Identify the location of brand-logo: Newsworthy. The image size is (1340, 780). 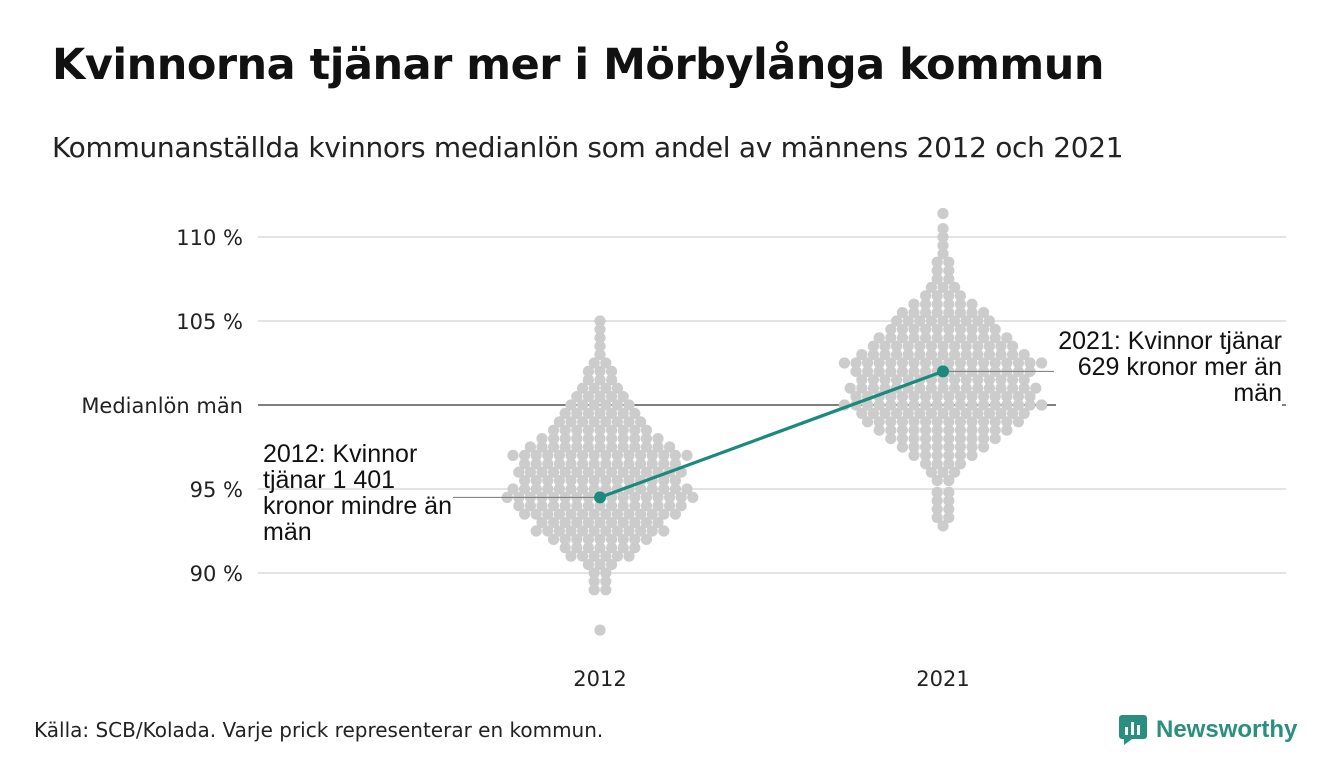
(1207, 730).